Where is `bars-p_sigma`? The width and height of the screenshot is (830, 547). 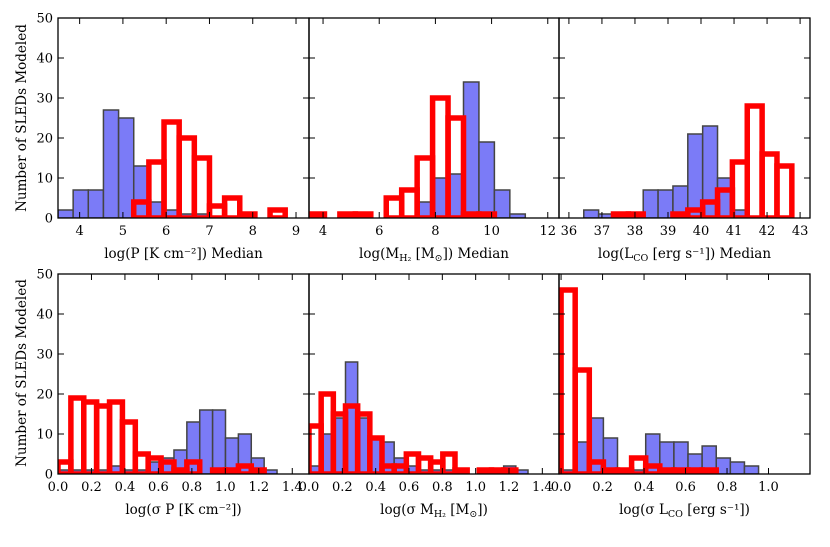
bars-p_sigma is located at coordinates (168, 434).